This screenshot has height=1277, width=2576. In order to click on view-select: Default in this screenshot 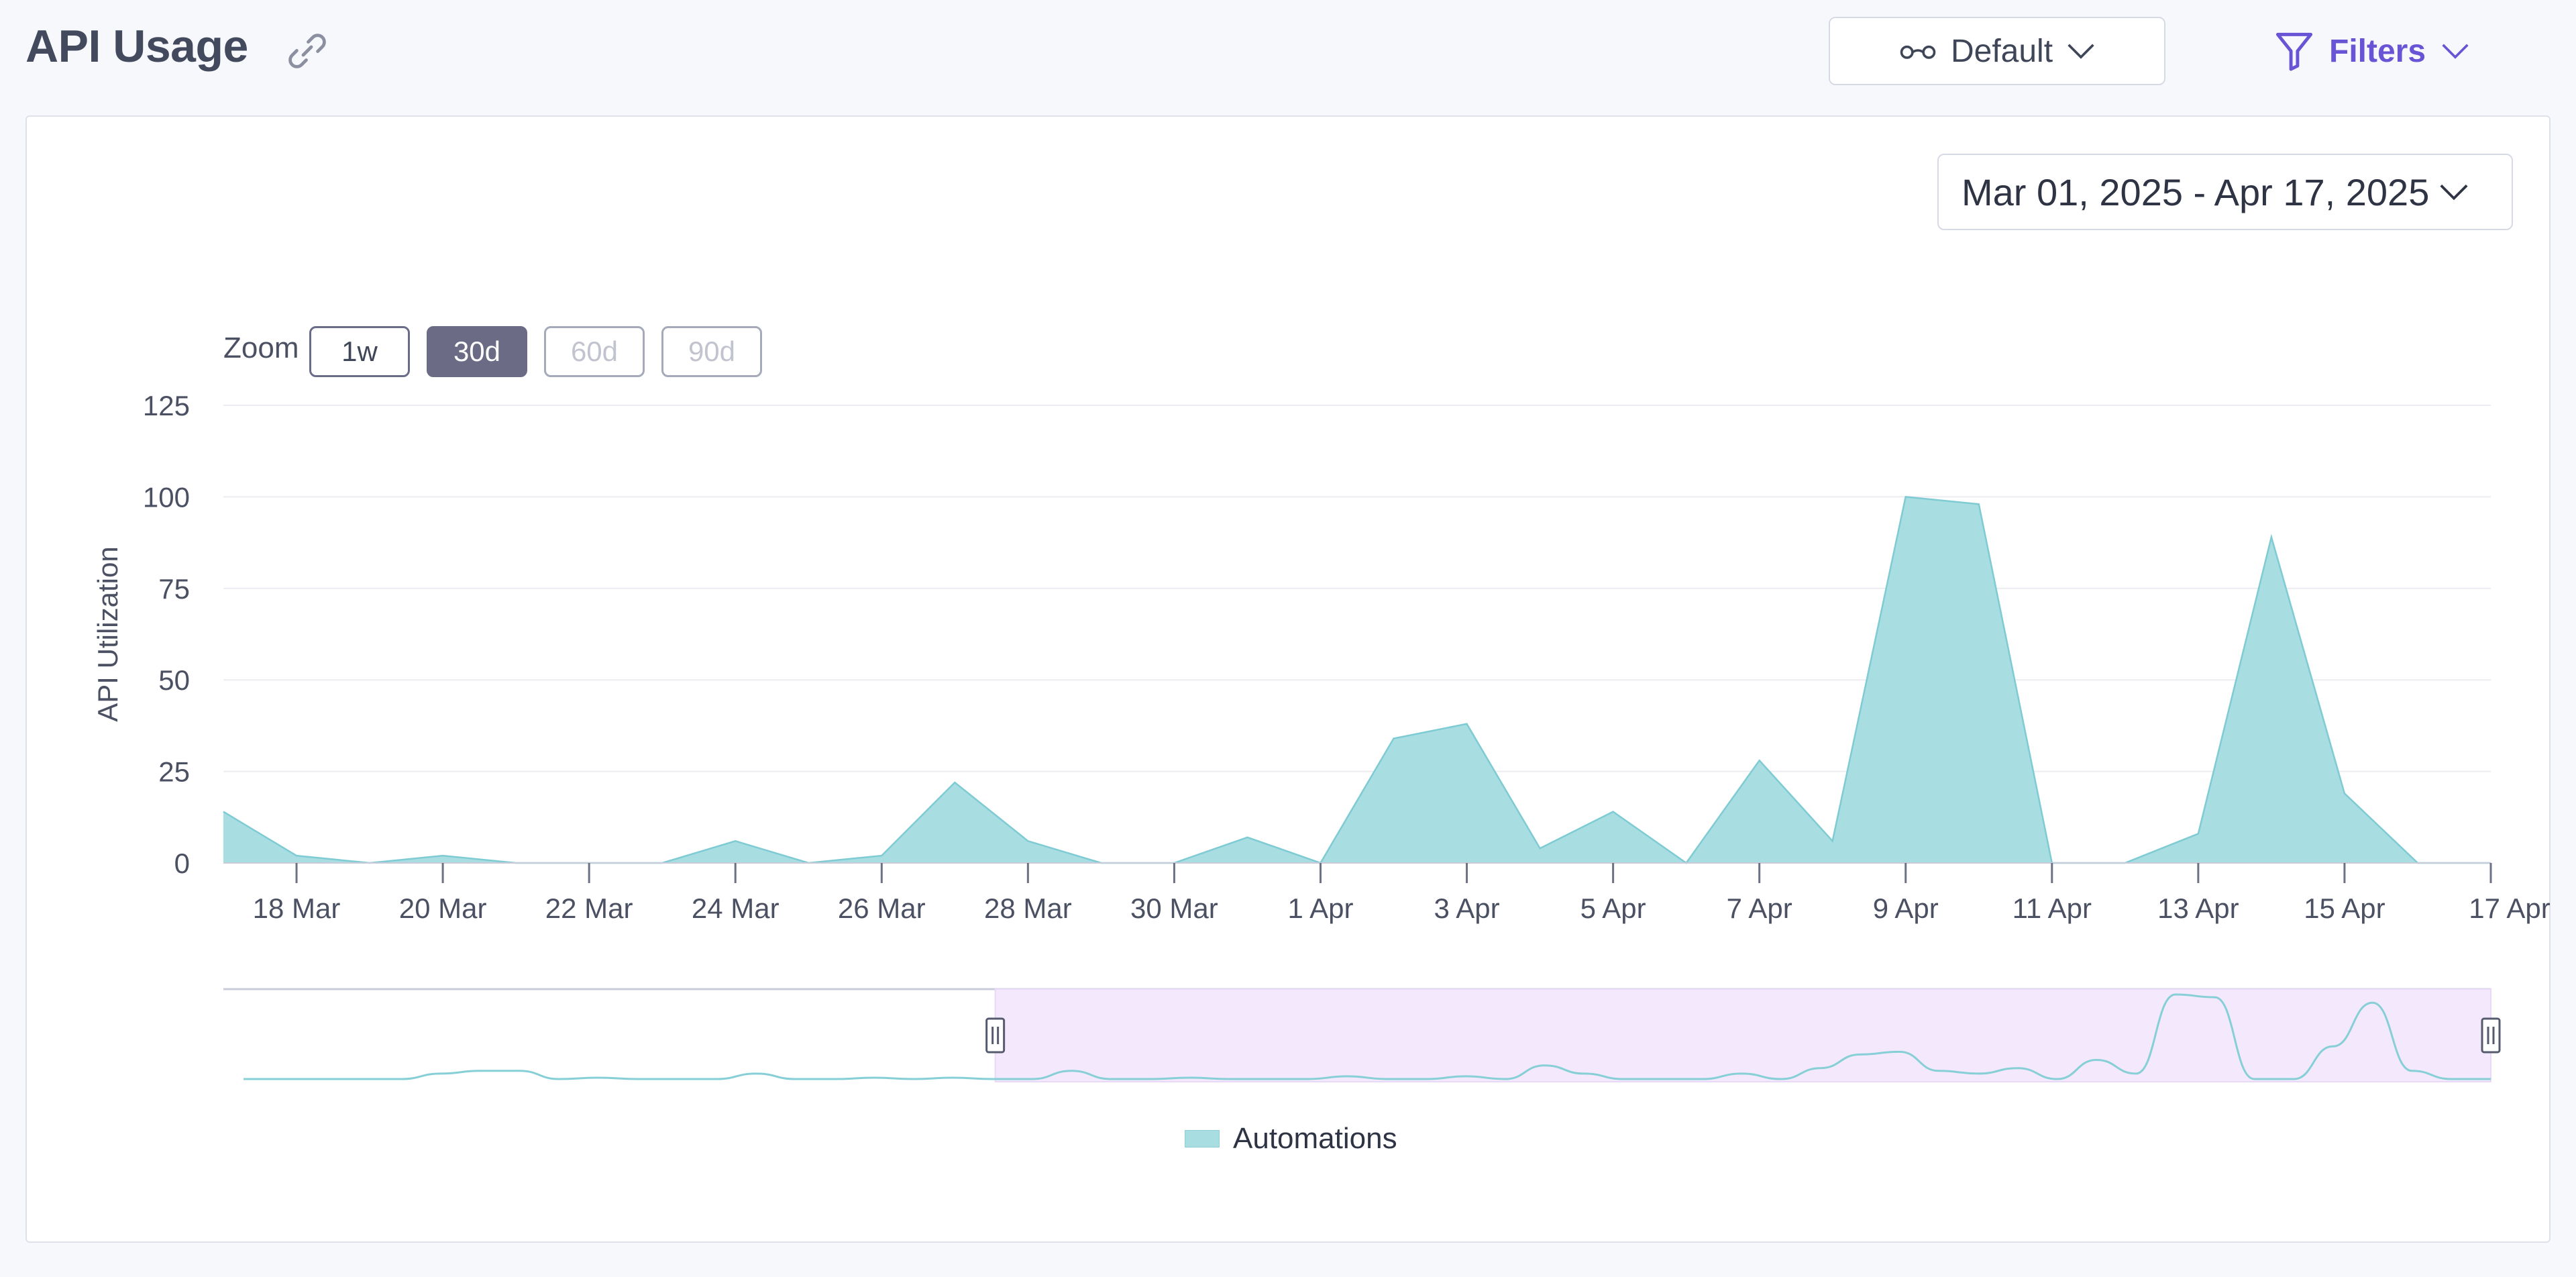, I will do `click(1997, 51)`.